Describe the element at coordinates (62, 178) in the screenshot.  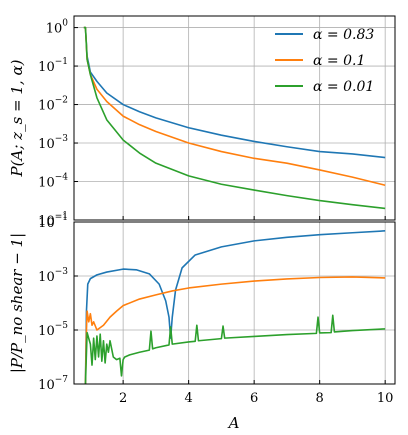
I see `y-tick-exponent: −4` at that location.